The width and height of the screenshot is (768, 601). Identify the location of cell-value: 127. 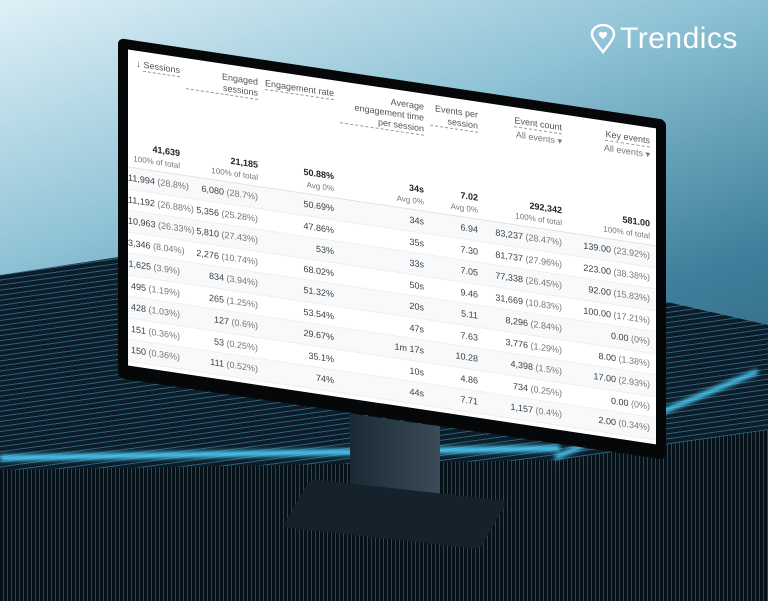
(221, 320).